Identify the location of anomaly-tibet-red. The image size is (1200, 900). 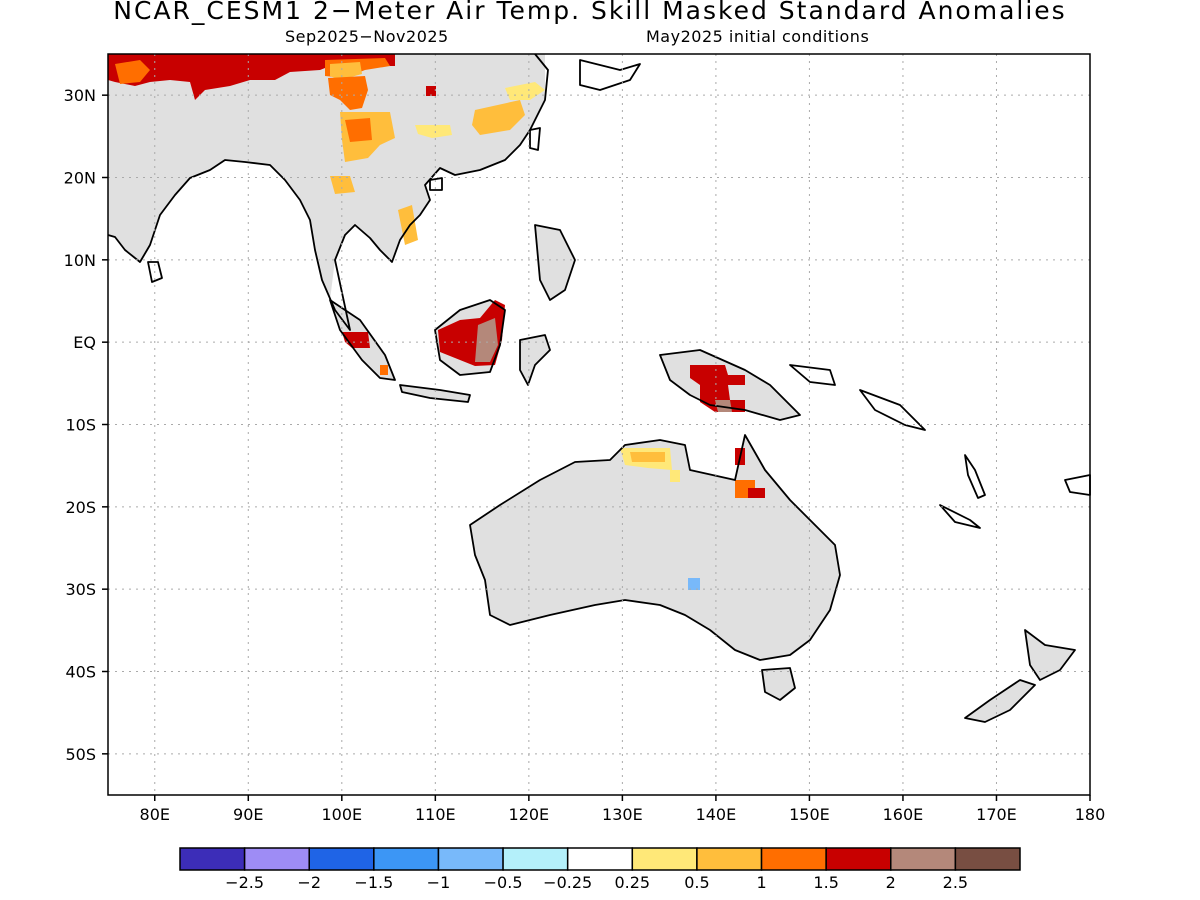
(251, 77).